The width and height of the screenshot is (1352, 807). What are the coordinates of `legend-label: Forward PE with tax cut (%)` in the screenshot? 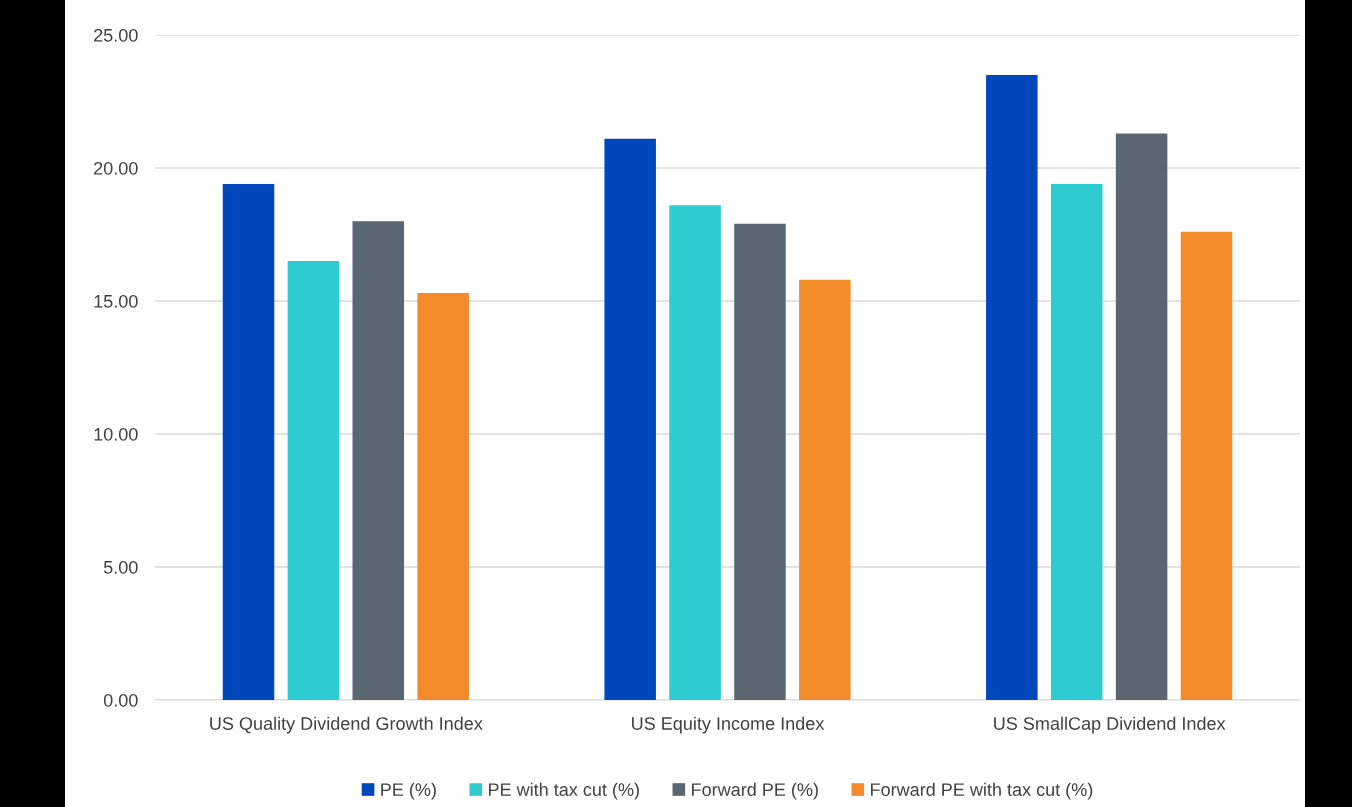 It's located at (982, 791).